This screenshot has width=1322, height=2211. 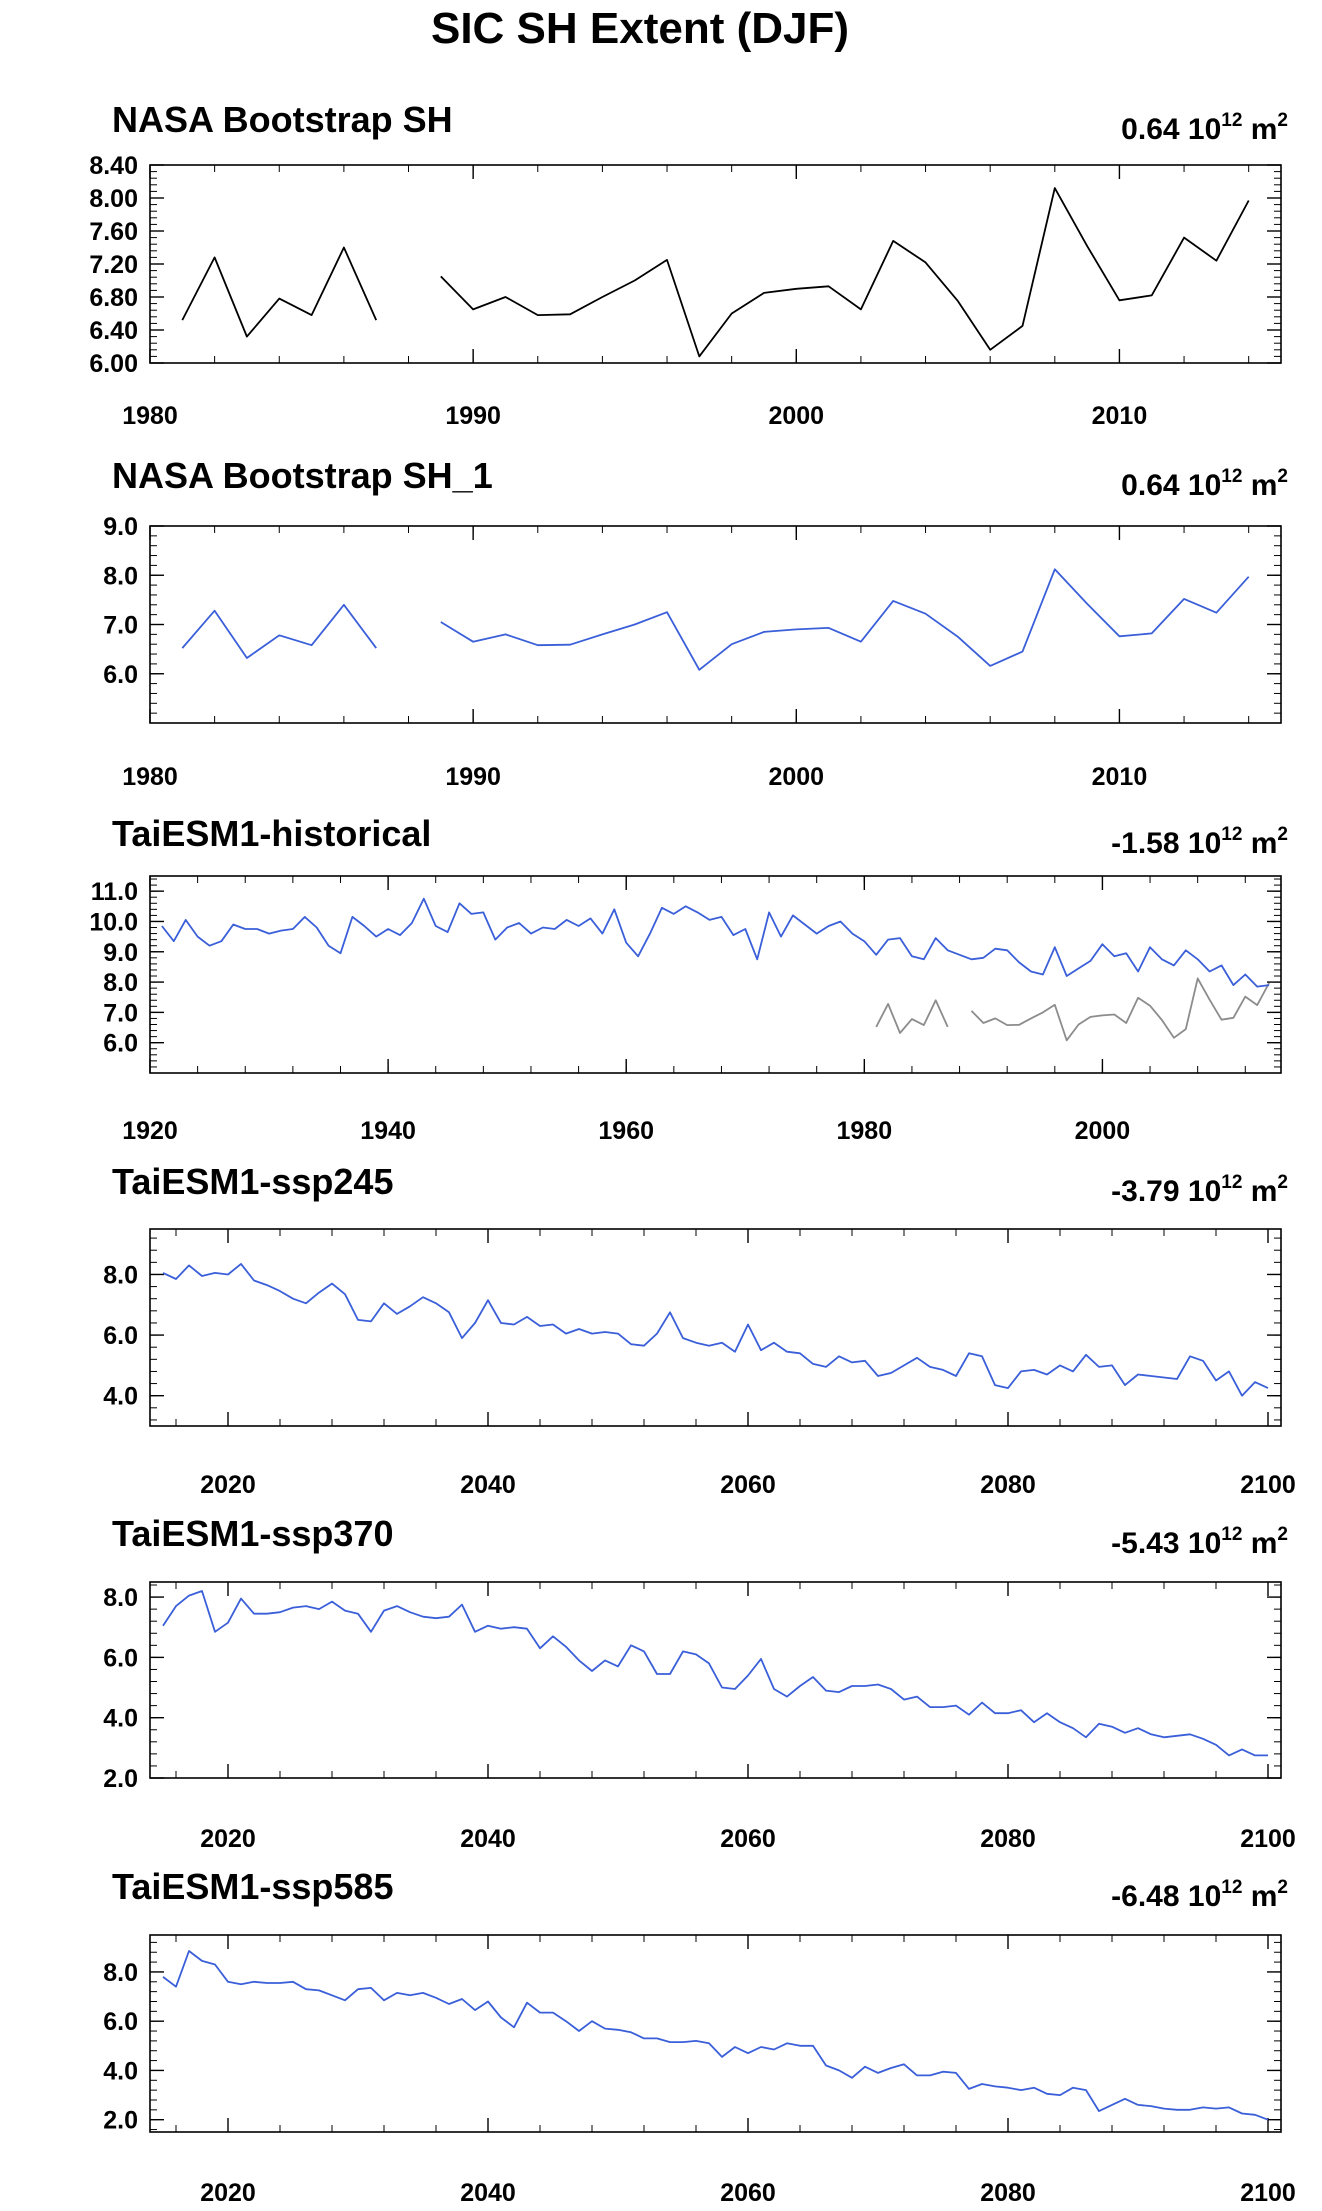 What do you see at coordinates (1199, 1895) in the screenshot?
I see `trend-label: -6.48 1012 m2` at bounding box center [1199, 1895].